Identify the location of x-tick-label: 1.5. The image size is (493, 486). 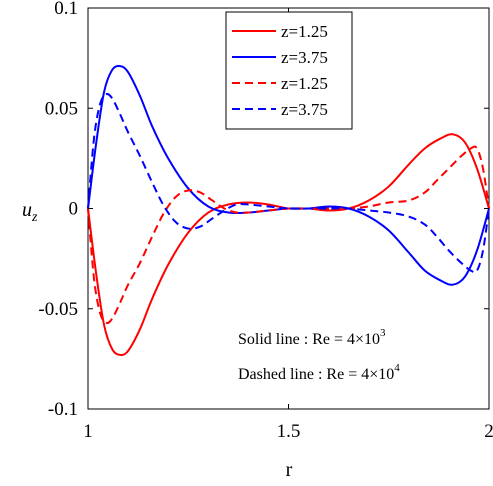
(289, 431).